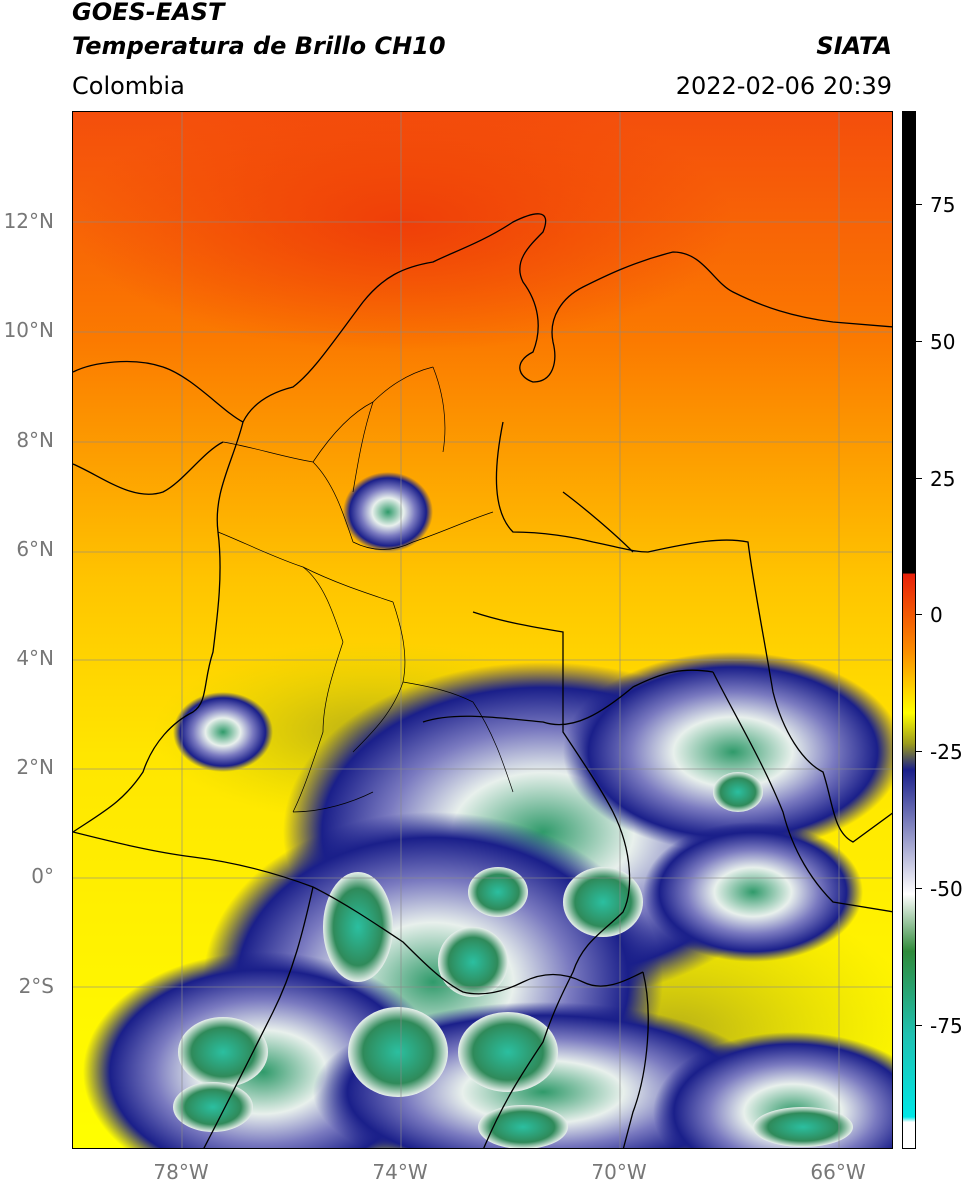 The image size is (966, 1190). What do you see at coordinates (35, 658) in the screenshot?
I see `lat-label-4n: 4°N` at bounding box center [35, 658].